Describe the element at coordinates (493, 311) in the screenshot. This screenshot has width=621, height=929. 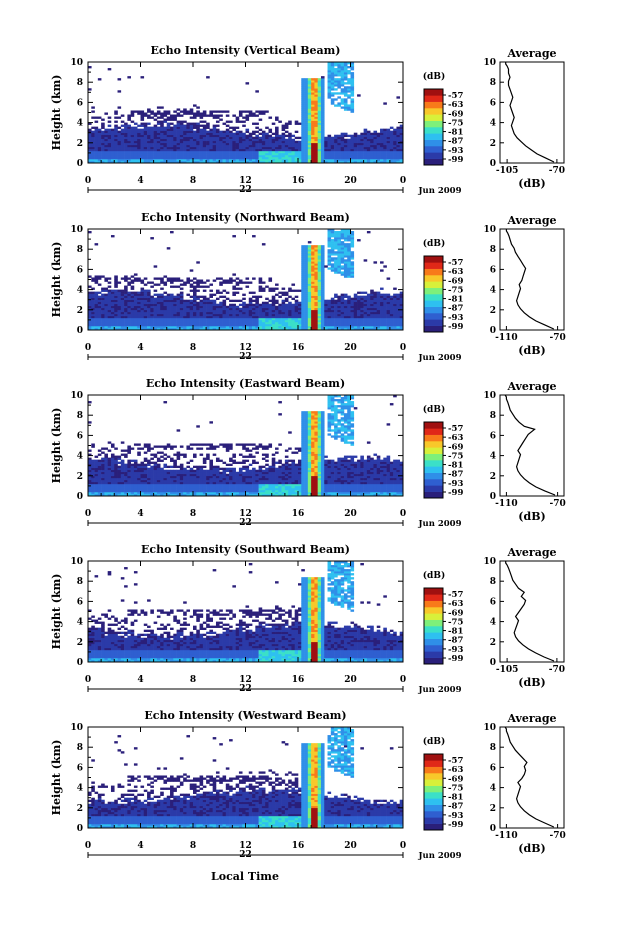
I see `profile-y-tick-label: 2` at that location.